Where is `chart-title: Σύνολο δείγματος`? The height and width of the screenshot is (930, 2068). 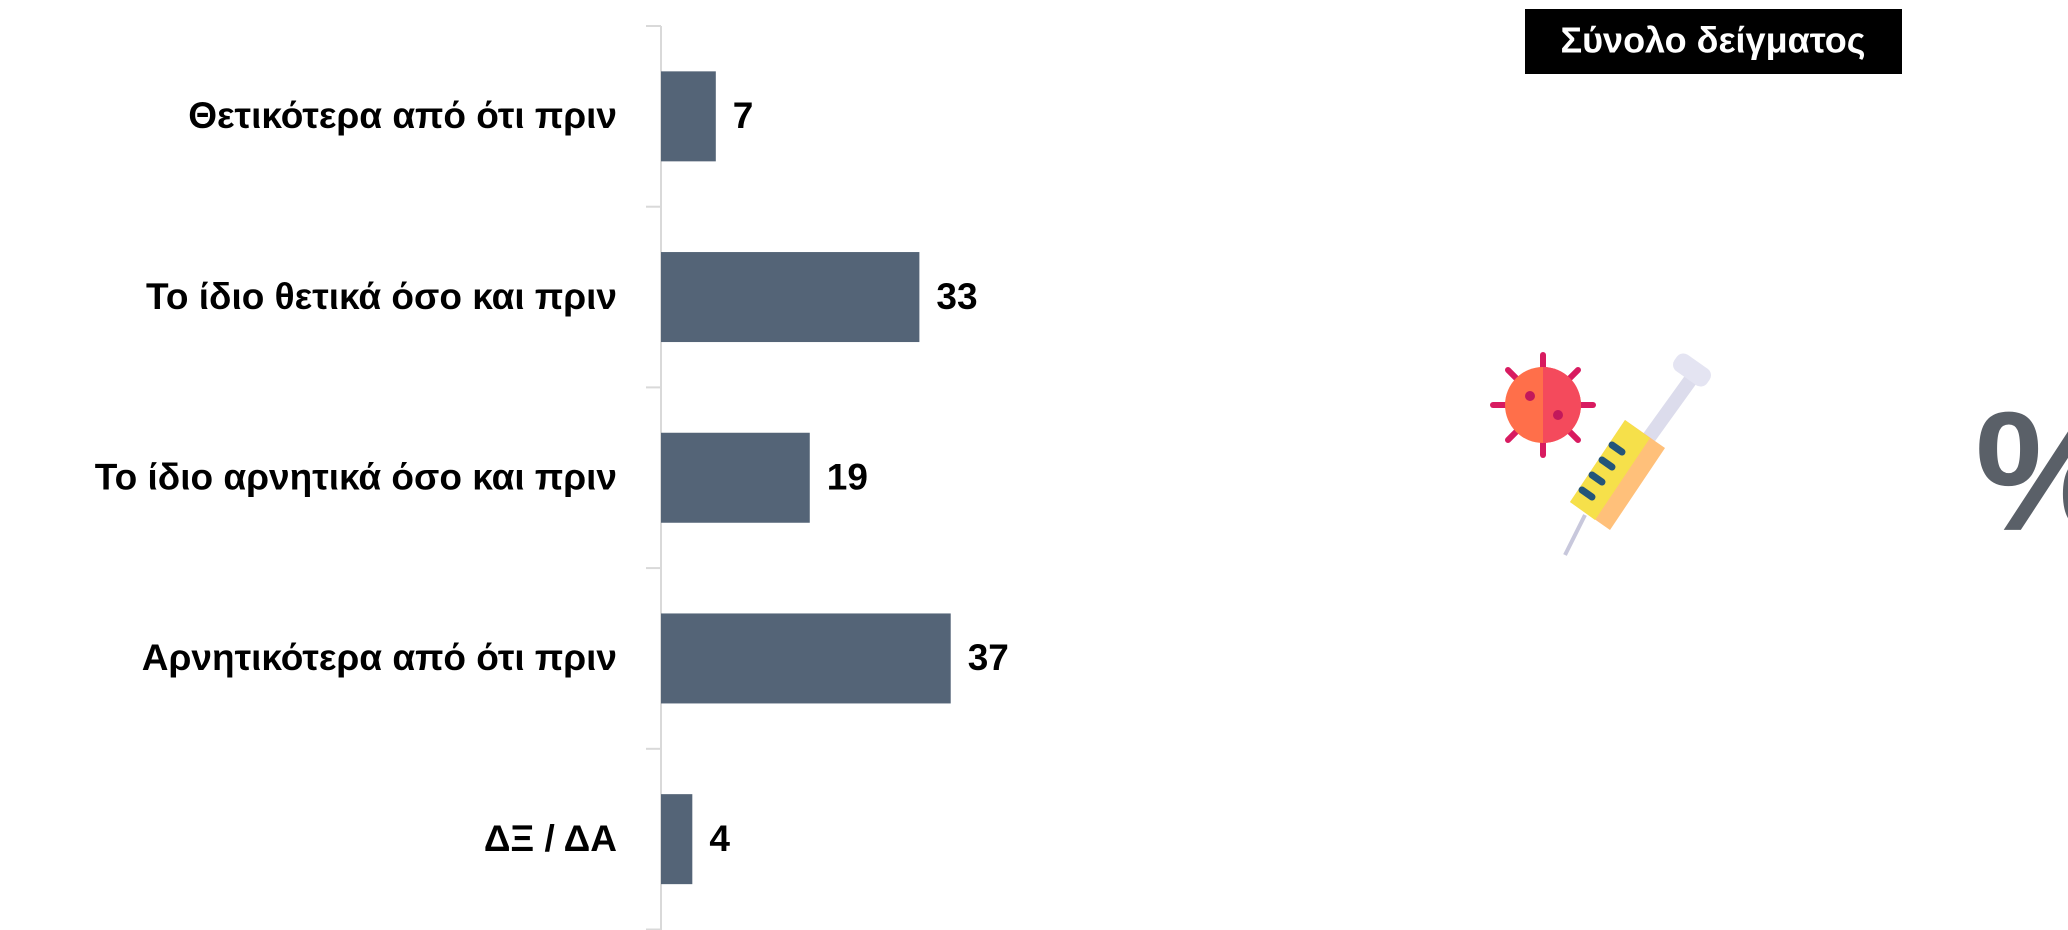 chart-title: Σύνολο δείγματος is located at coordinates (1712, 40).